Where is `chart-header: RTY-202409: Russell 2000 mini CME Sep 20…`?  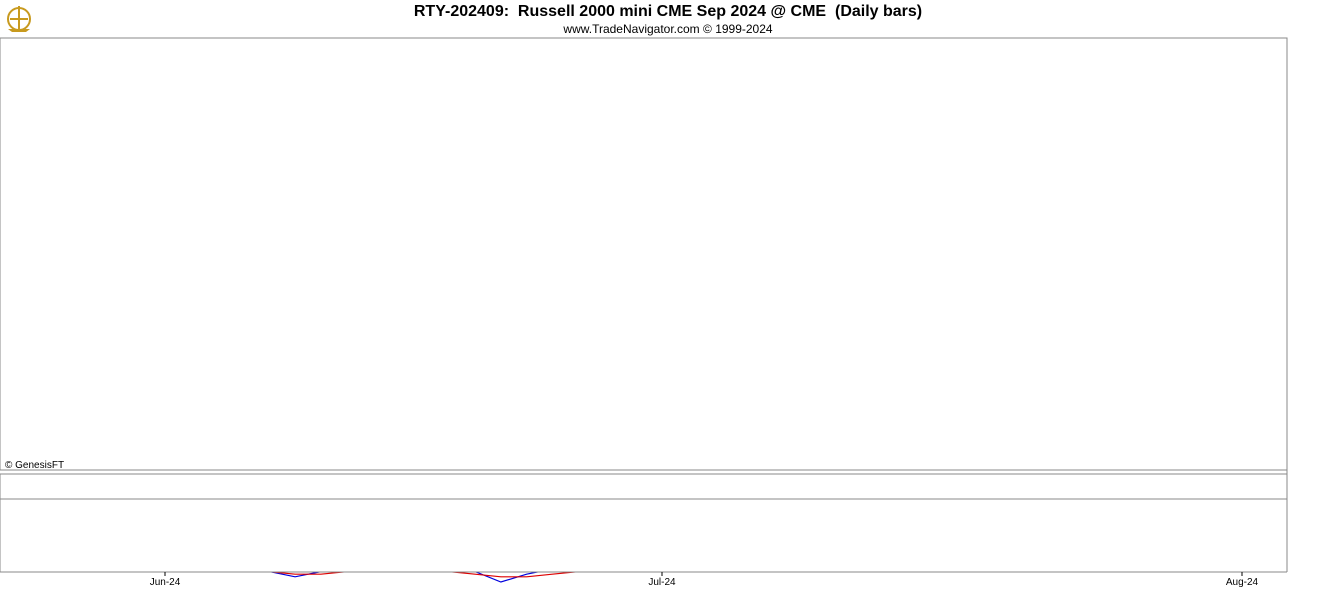 chart-header: RTY-202409: Russell 2000 mini CME Sep 20… is located at coordinates (668, 19).